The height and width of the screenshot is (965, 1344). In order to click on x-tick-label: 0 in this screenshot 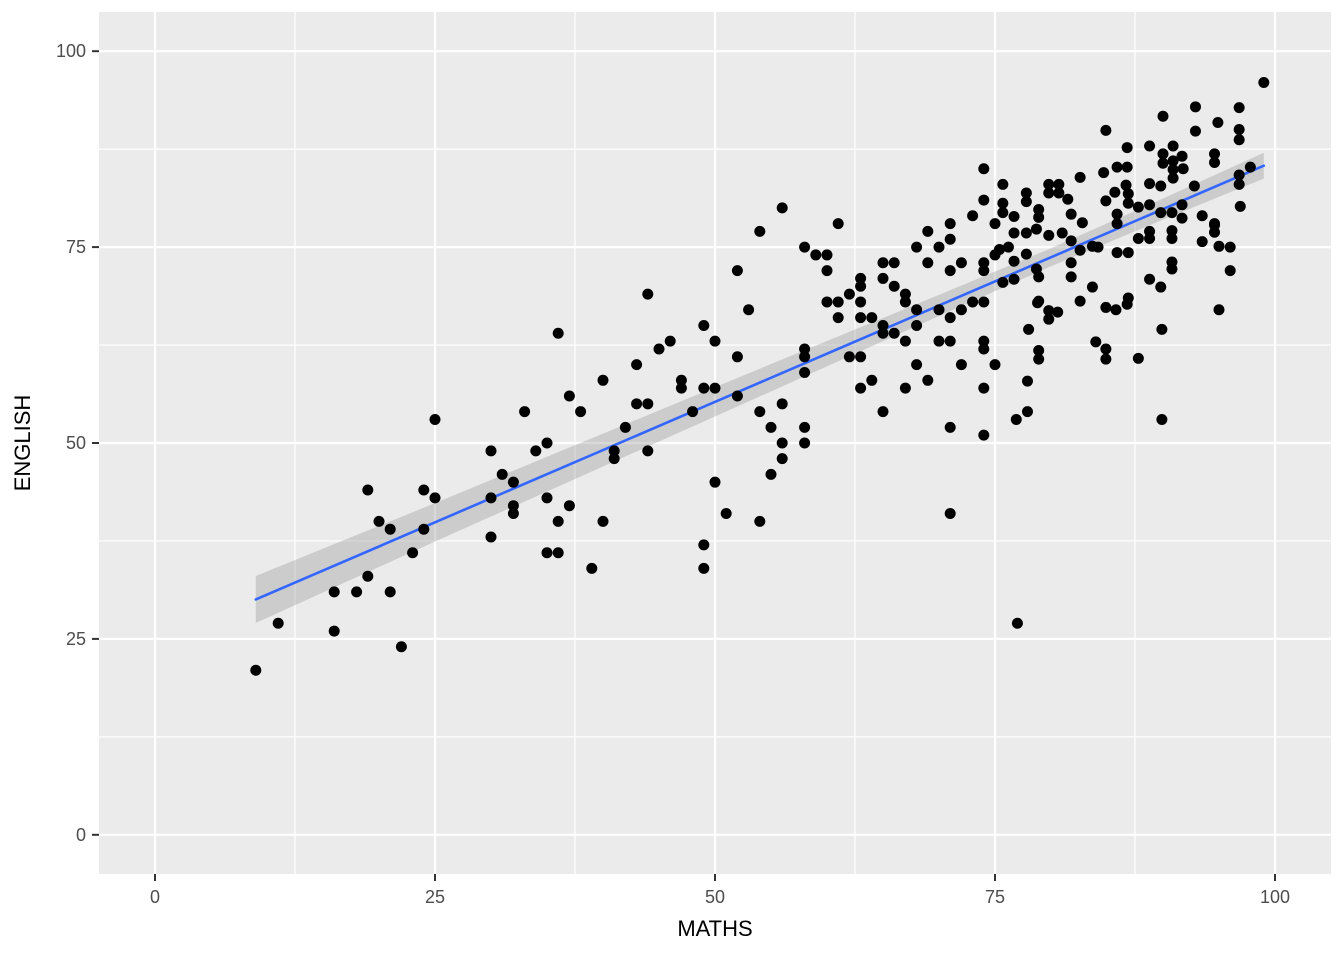, I will do `click(155, 897)`.